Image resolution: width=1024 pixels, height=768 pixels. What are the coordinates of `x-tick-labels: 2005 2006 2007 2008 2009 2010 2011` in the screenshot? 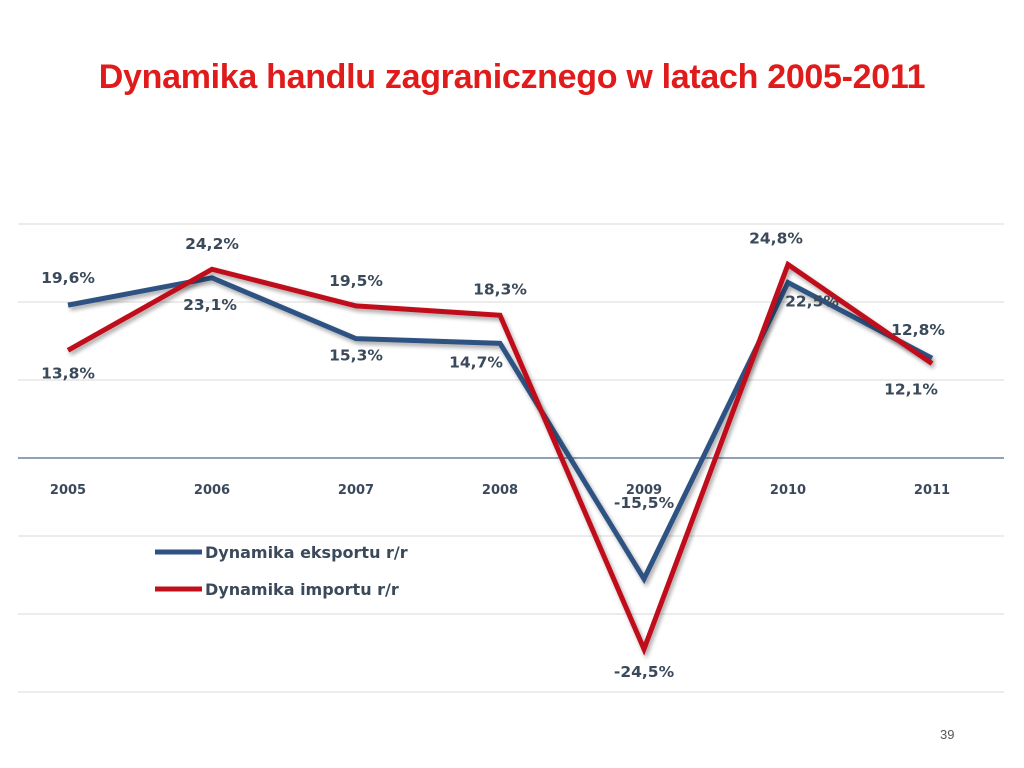 It's located at (500, 490).